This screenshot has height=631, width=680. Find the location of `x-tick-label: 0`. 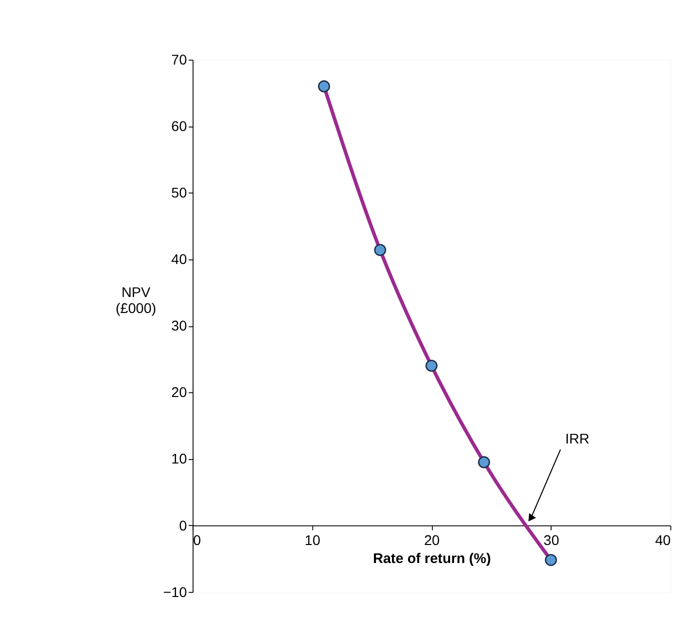

x-tick-label: 0 is located at coordinates (197, 540).